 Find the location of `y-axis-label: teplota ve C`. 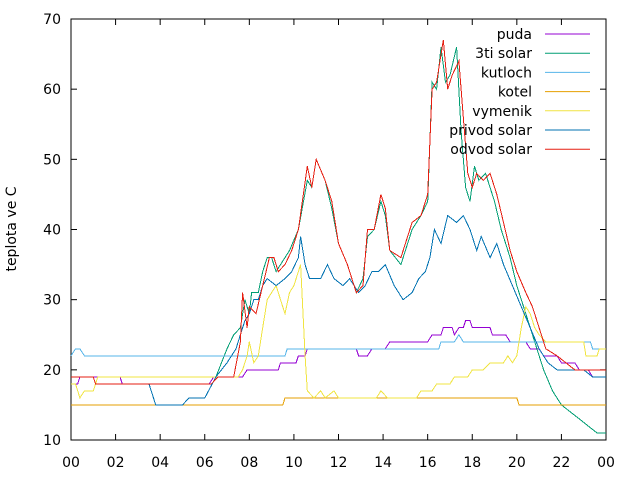

y-axis-label: teplota ve C is located at coordinates (12, 228).